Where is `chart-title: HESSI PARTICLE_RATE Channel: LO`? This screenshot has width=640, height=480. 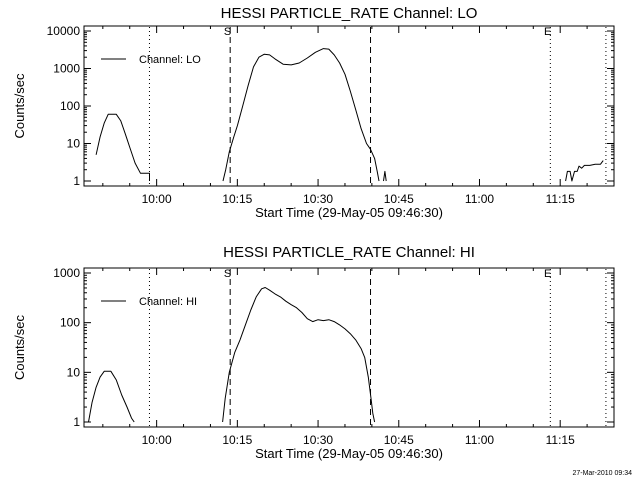
chart-title: HESSI PARTICLE_RATE Channel: LO is located at coordinates (349, 13).